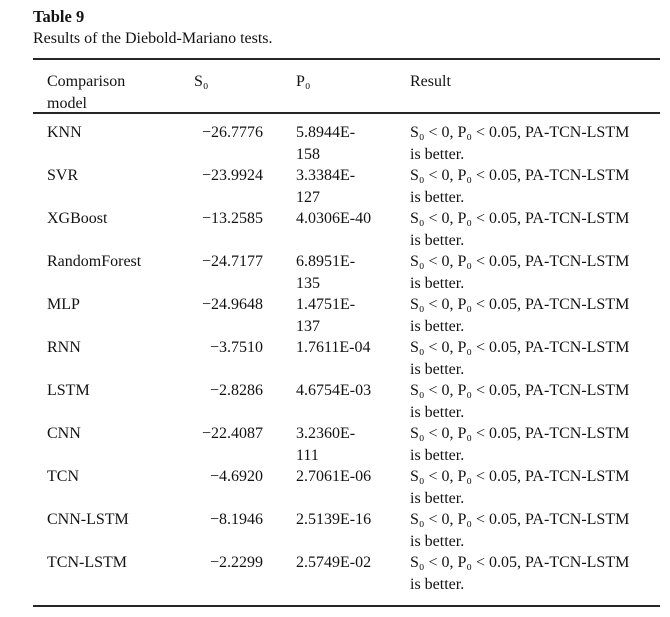 This screenshot has height=617, width=670. Describe the element at coordinates (245, 444) in the screenshot. I see `cell-s0-wrap: −22.4087` at that location.